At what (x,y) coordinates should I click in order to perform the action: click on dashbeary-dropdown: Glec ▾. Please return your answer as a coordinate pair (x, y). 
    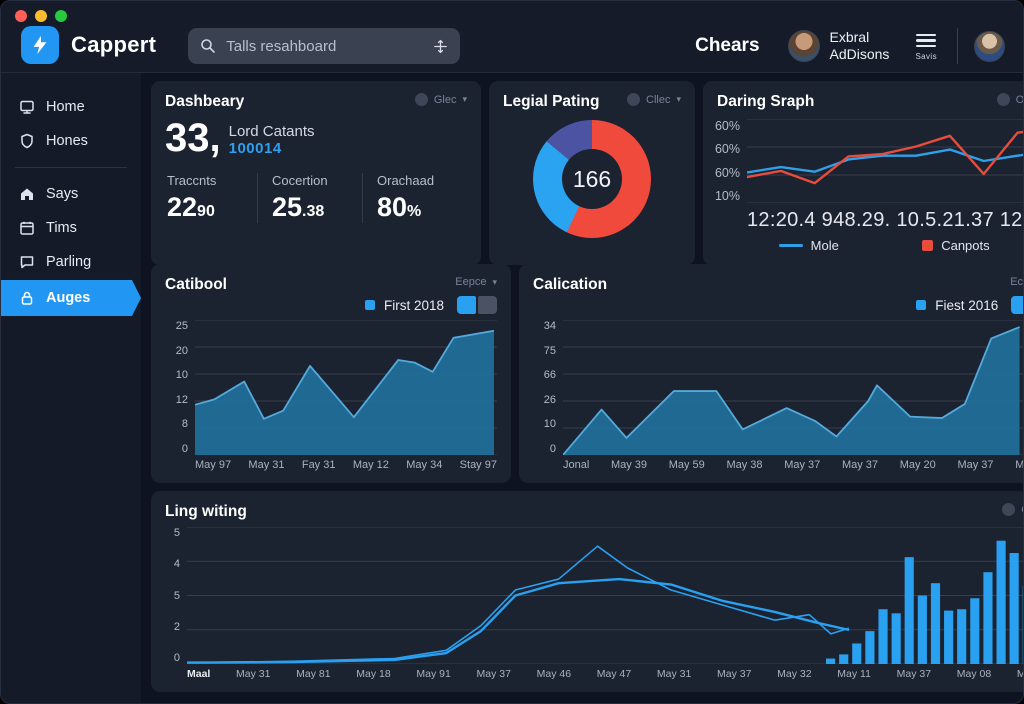
    Looking at the image, I should click on (440, 99).